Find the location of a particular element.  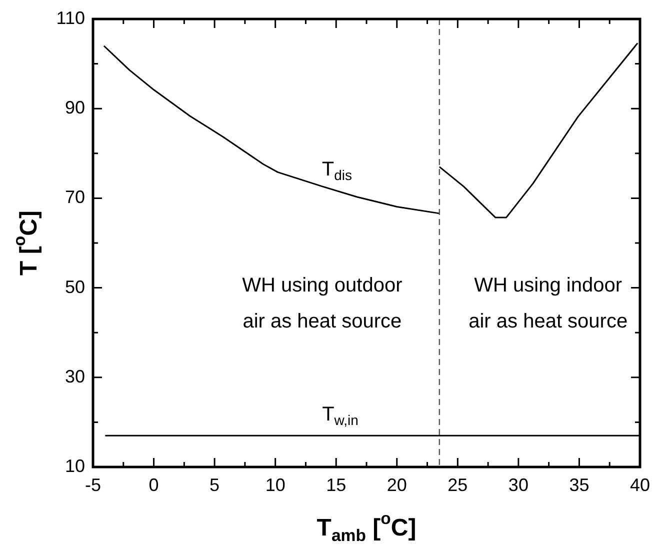

annotation: WH using outdoor air as heat source is located at coordinates (322, 303).